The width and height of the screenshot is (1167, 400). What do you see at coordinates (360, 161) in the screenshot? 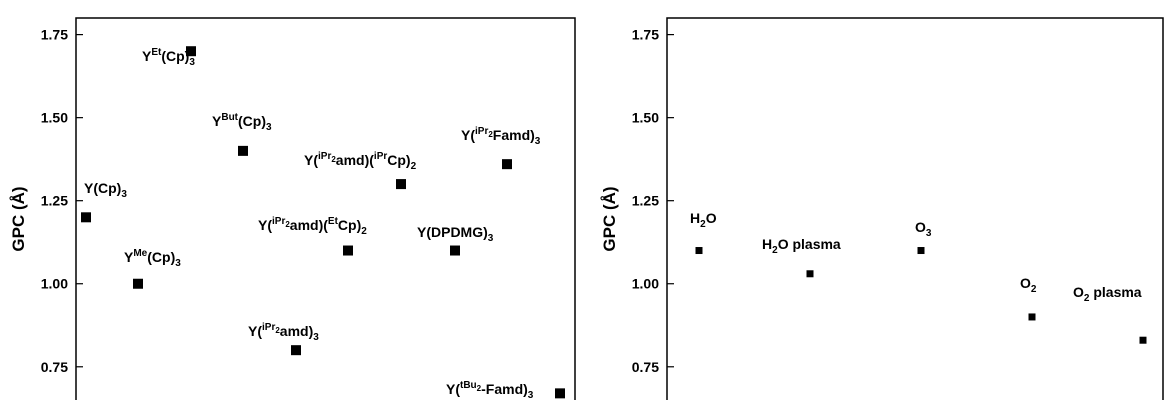
I see `data-point-label: Y(iPr2amd)(iPrCp)2` at bounding box center [360, 161].